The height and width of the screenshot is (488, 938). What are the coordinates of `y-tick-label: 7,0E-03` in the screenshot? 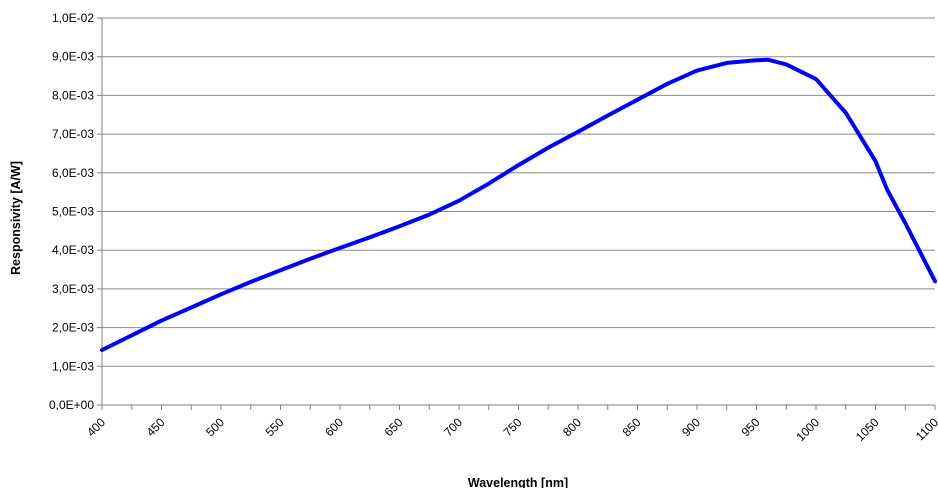 It's located at (73, 134).